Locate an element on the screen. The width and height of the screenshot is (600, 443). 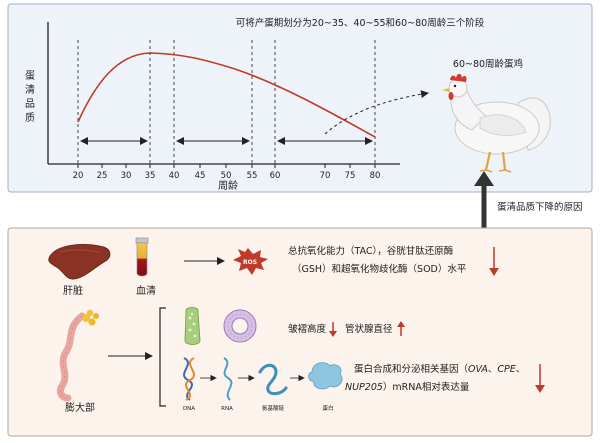
gland-up-arrow-icon is located at coordinates (401, 328).